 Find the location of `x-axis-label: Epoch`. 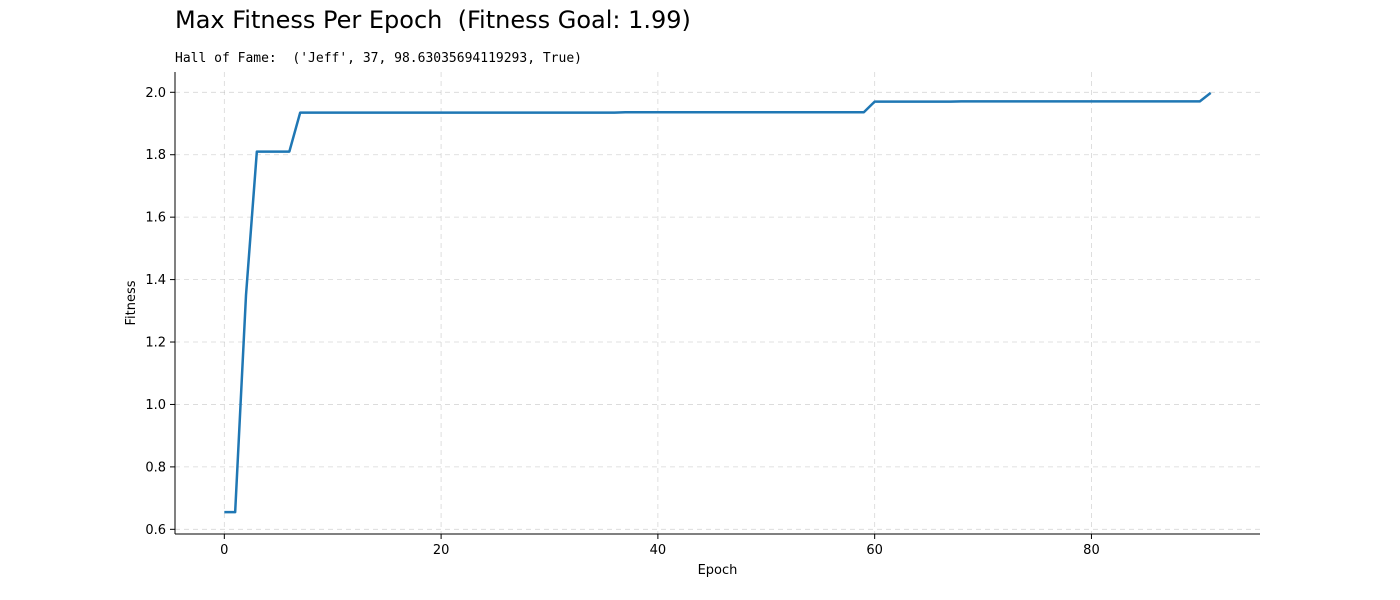

x-axis-label: Epoch is located at coordinates (718, 570).